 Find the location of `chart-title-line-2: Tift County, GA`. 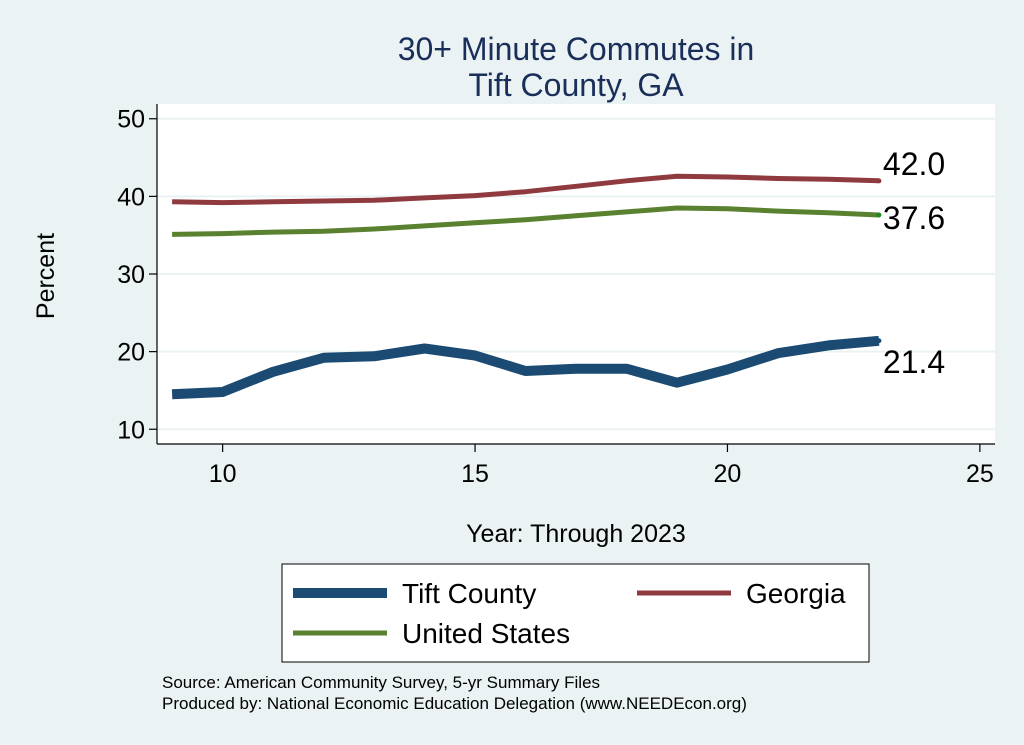

chart-title-line-2: Tift County, GA is located at coordinates (576, 85).